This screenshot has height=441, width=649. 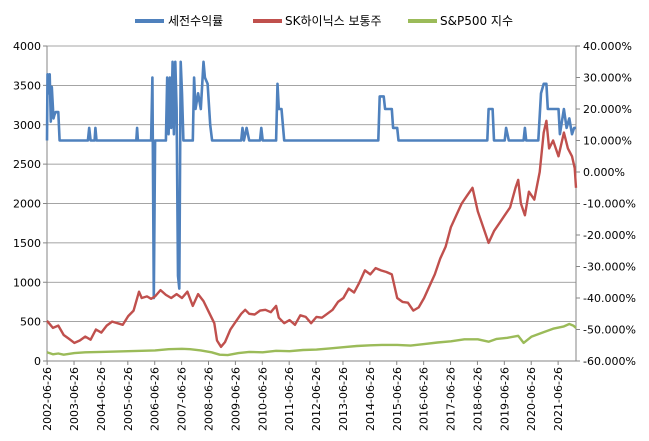 What do you see at coordinates (27, 164) in the screenshot?
I see `left-tick-label: 2500` at bounding box center [27, 164].